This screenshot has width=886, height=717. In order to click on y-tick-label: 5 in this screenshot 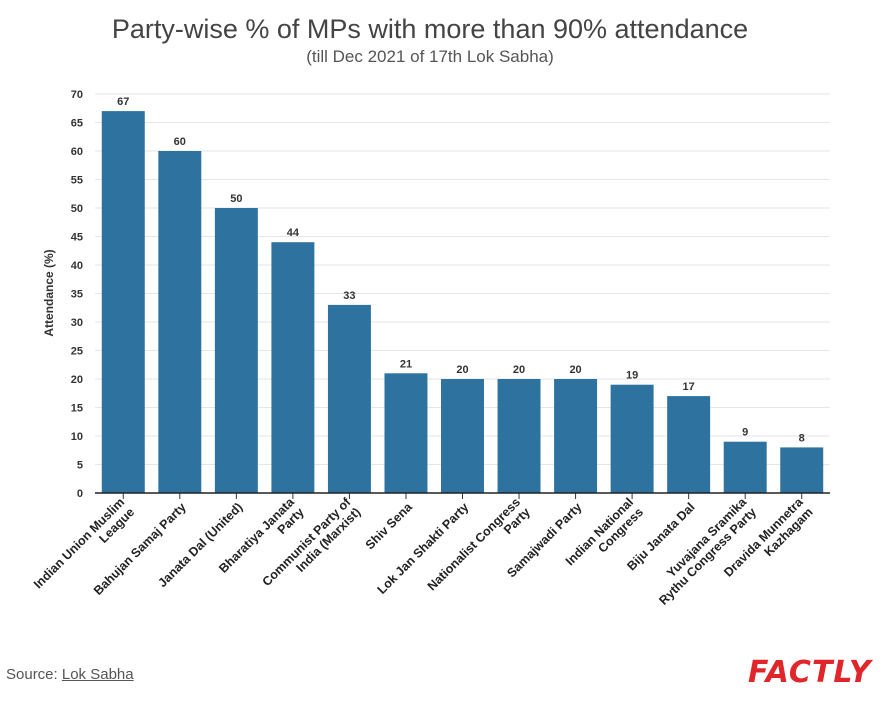, I will do `click(80, 466)`.